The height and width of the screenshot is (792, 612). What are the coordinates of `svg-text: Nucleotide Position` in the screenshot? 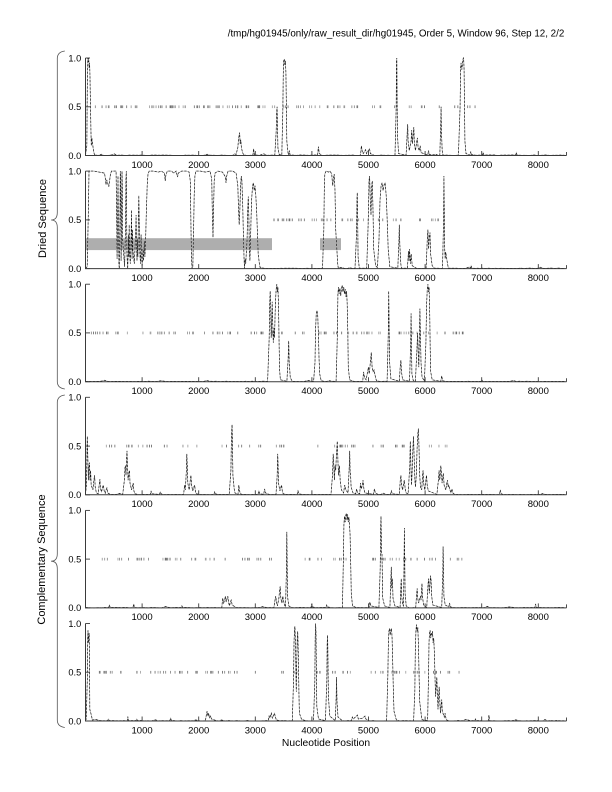 It's located at (326, 743).